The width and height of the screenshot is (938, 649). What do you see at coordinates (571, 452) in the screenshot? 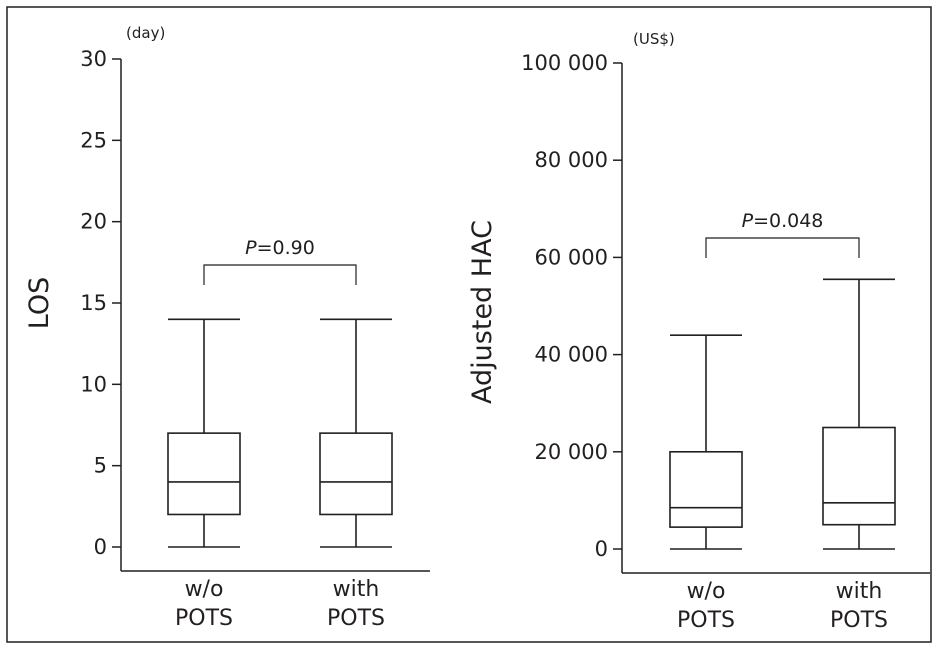
I see `y-tick-label: 20 000` at bounding box center [571, 452].